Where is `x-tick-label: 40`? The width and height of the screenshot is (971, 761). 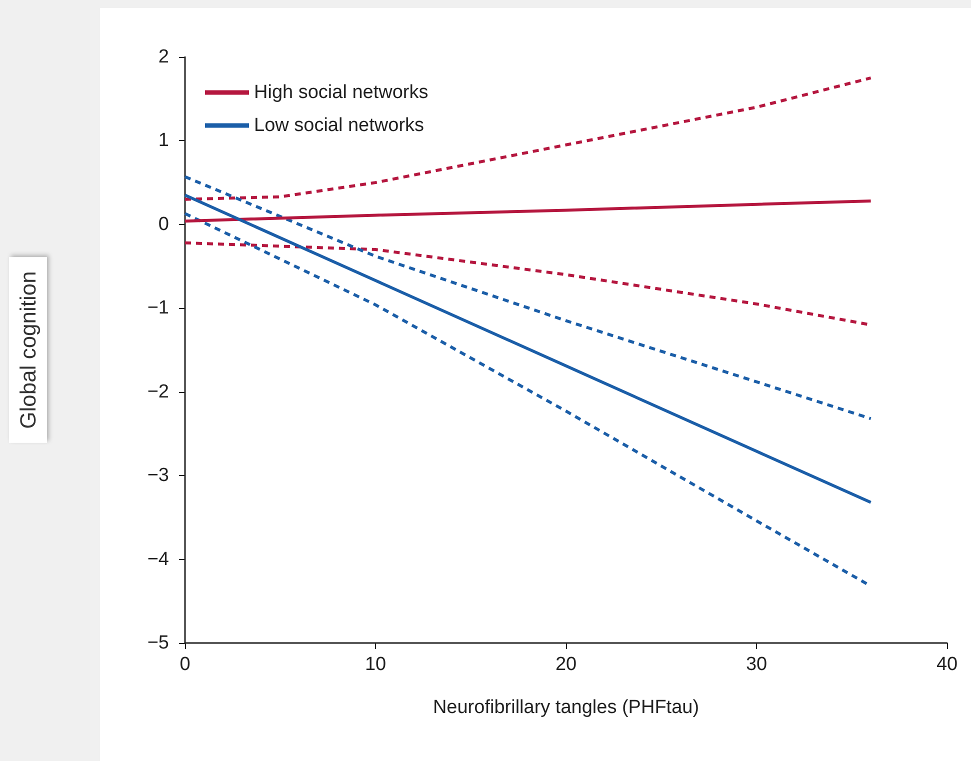 x-tick-label: 40 is located at coordinates (947, 664).